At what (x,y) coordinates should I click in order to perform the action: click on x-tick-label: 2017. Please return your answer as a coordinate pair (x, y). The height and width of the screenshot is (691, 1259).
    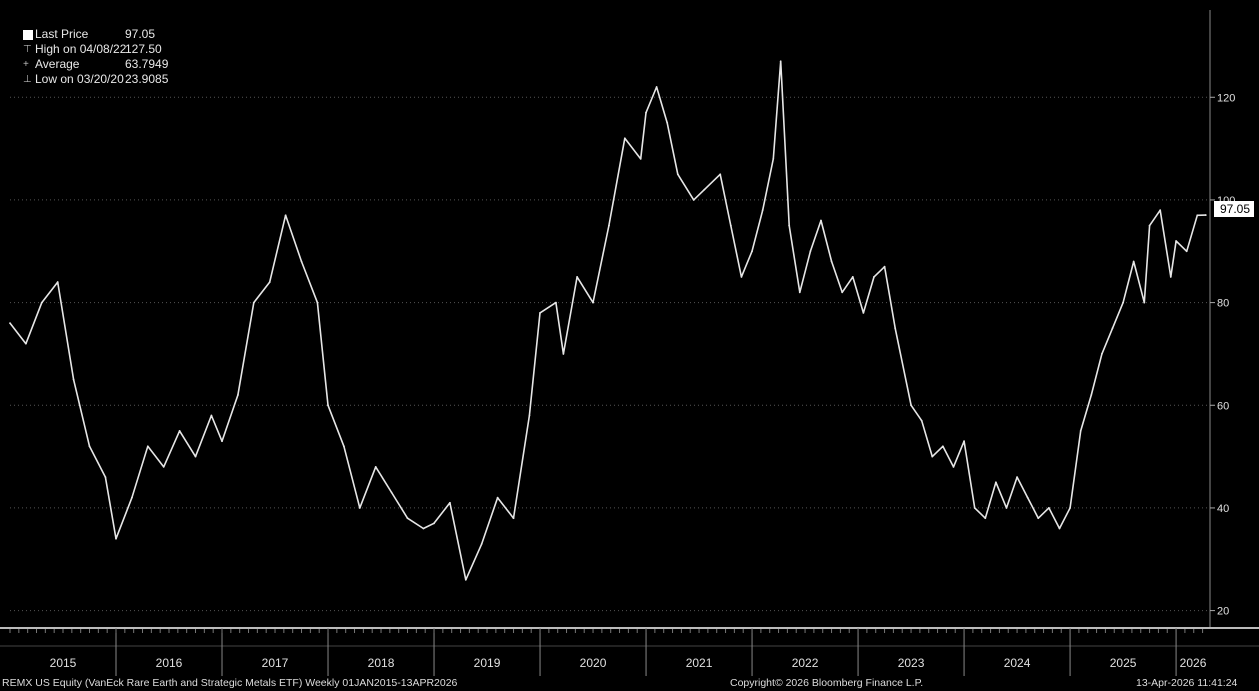
    Looking at the image, I should click on (275, 663).